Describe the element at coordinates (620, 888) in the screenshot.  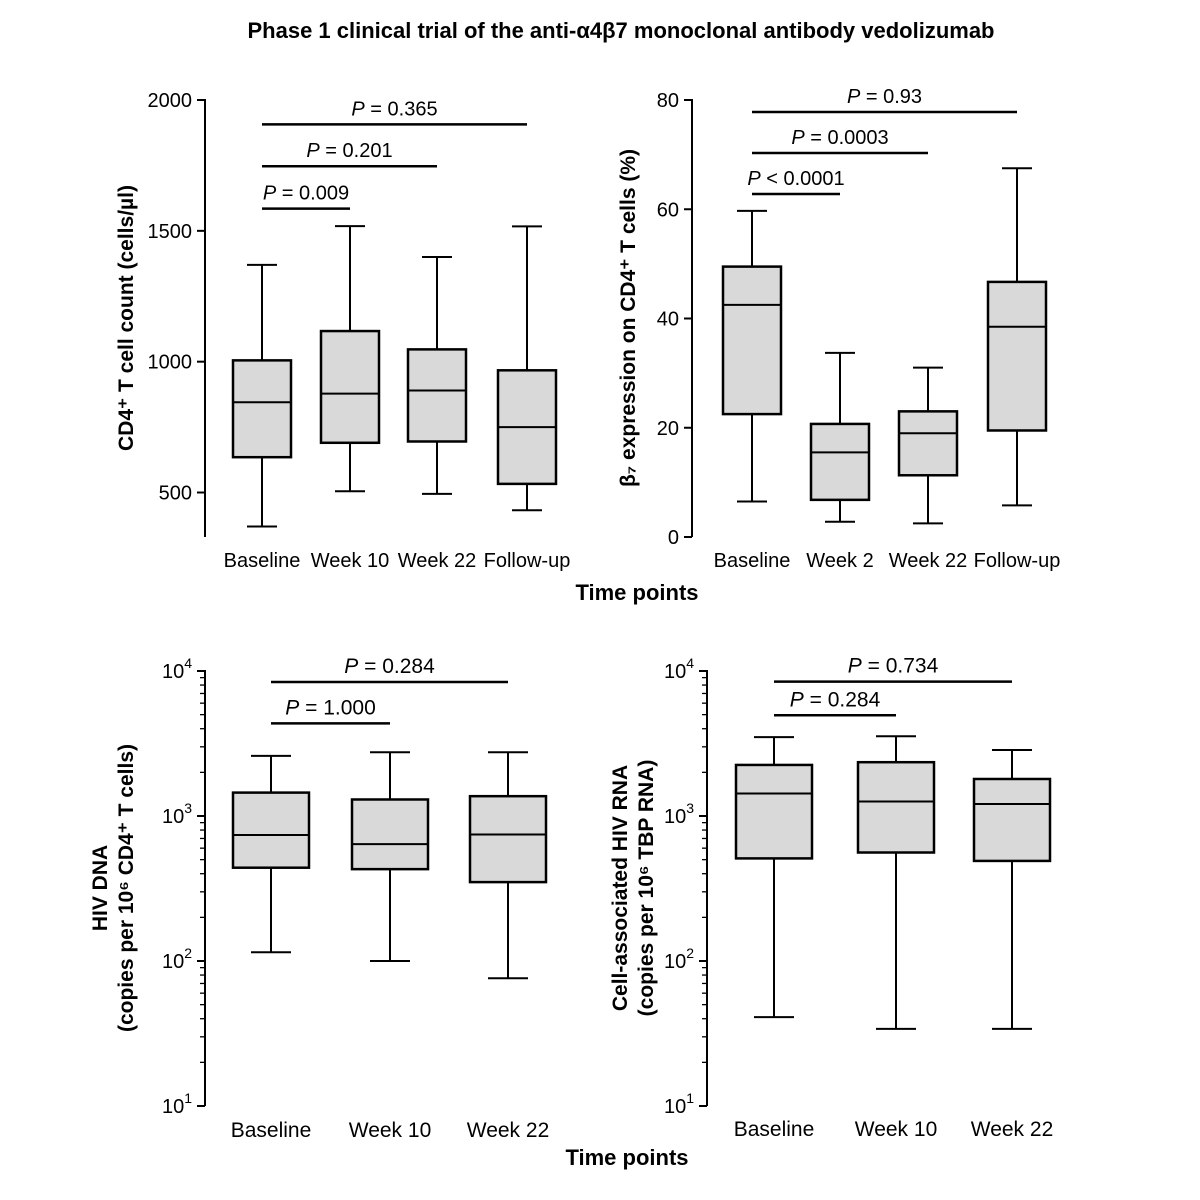
I see `y-axis-label: Cell-associated HIV RNA` at that location.